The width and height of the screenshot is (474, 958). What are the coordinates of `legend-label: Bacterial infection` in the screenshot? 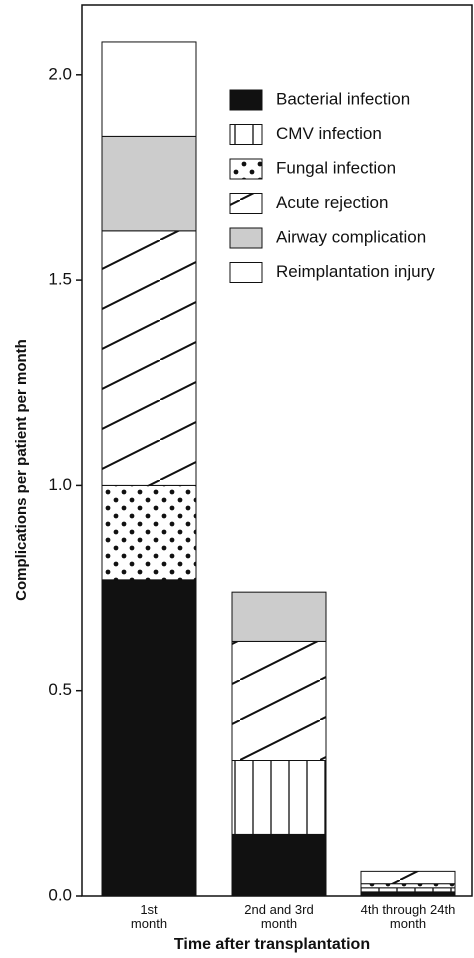 It's located at (343, 98).